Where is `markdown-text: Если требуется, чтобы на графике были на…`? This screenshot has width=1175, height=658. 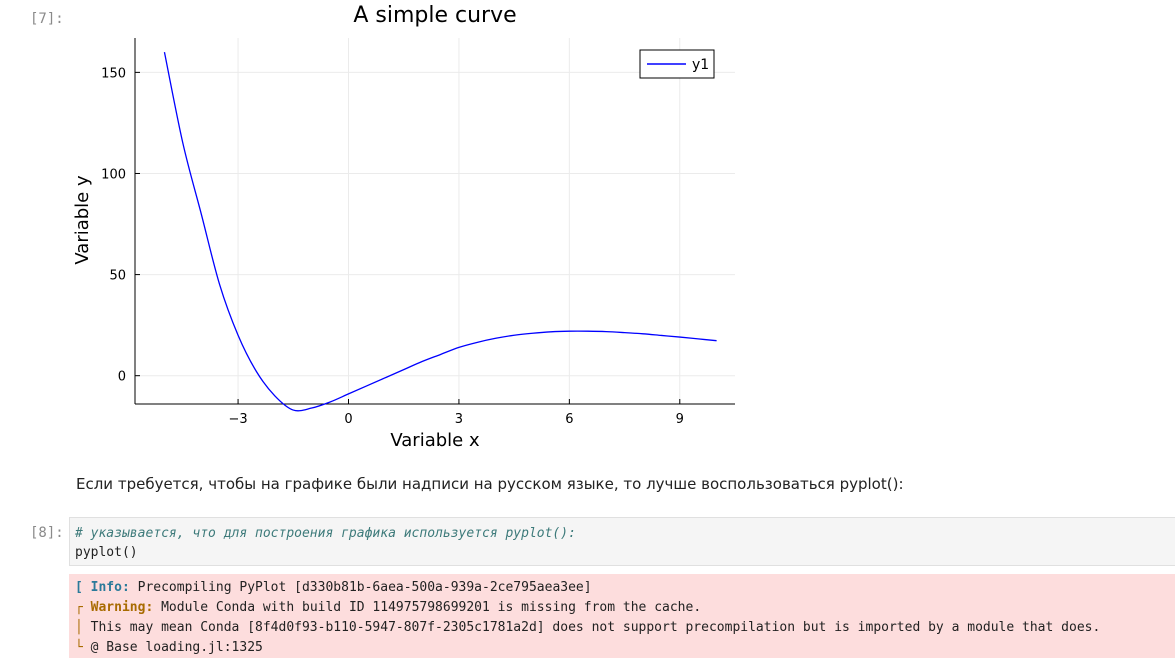
markdown-text: Если требуется, чтобы на графике были на… is located at coordinates (490, 484).